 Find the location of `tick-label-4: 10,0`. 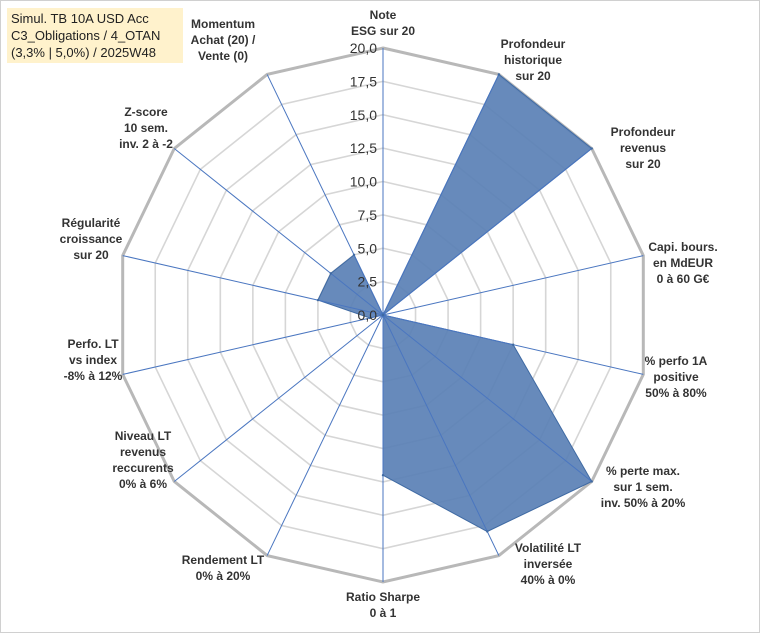

tick-label-4: 10,0 is located at coordinates (363, 182).